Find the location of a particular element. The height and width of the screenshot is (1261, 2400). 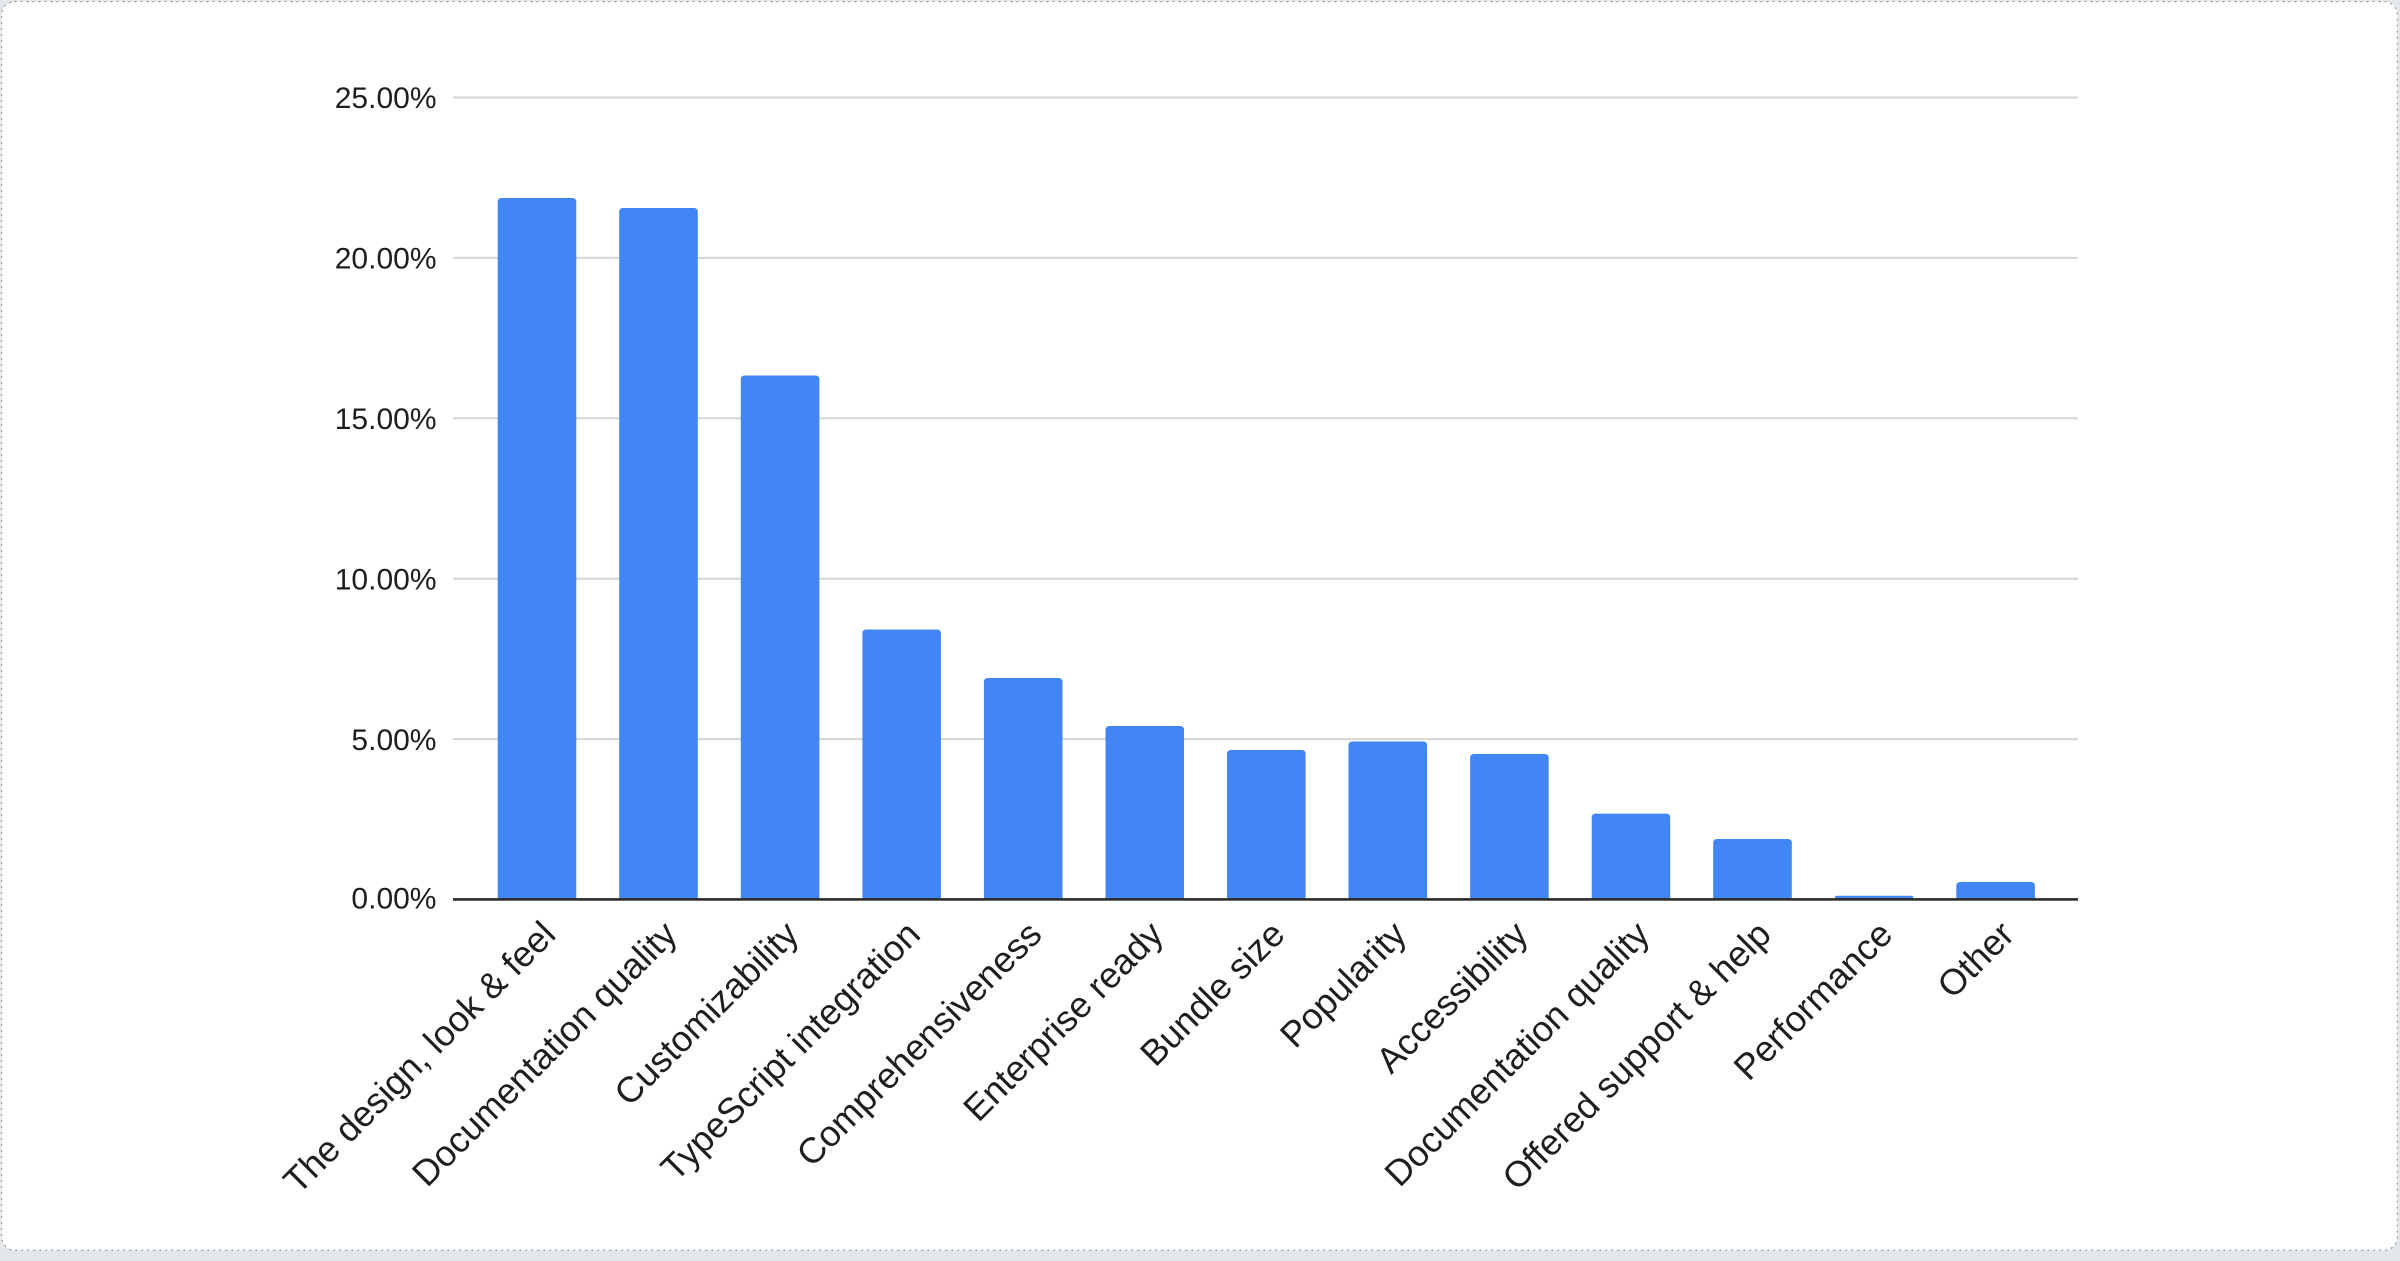

svg-text: 15.00% is located at coordinates (386, 419).